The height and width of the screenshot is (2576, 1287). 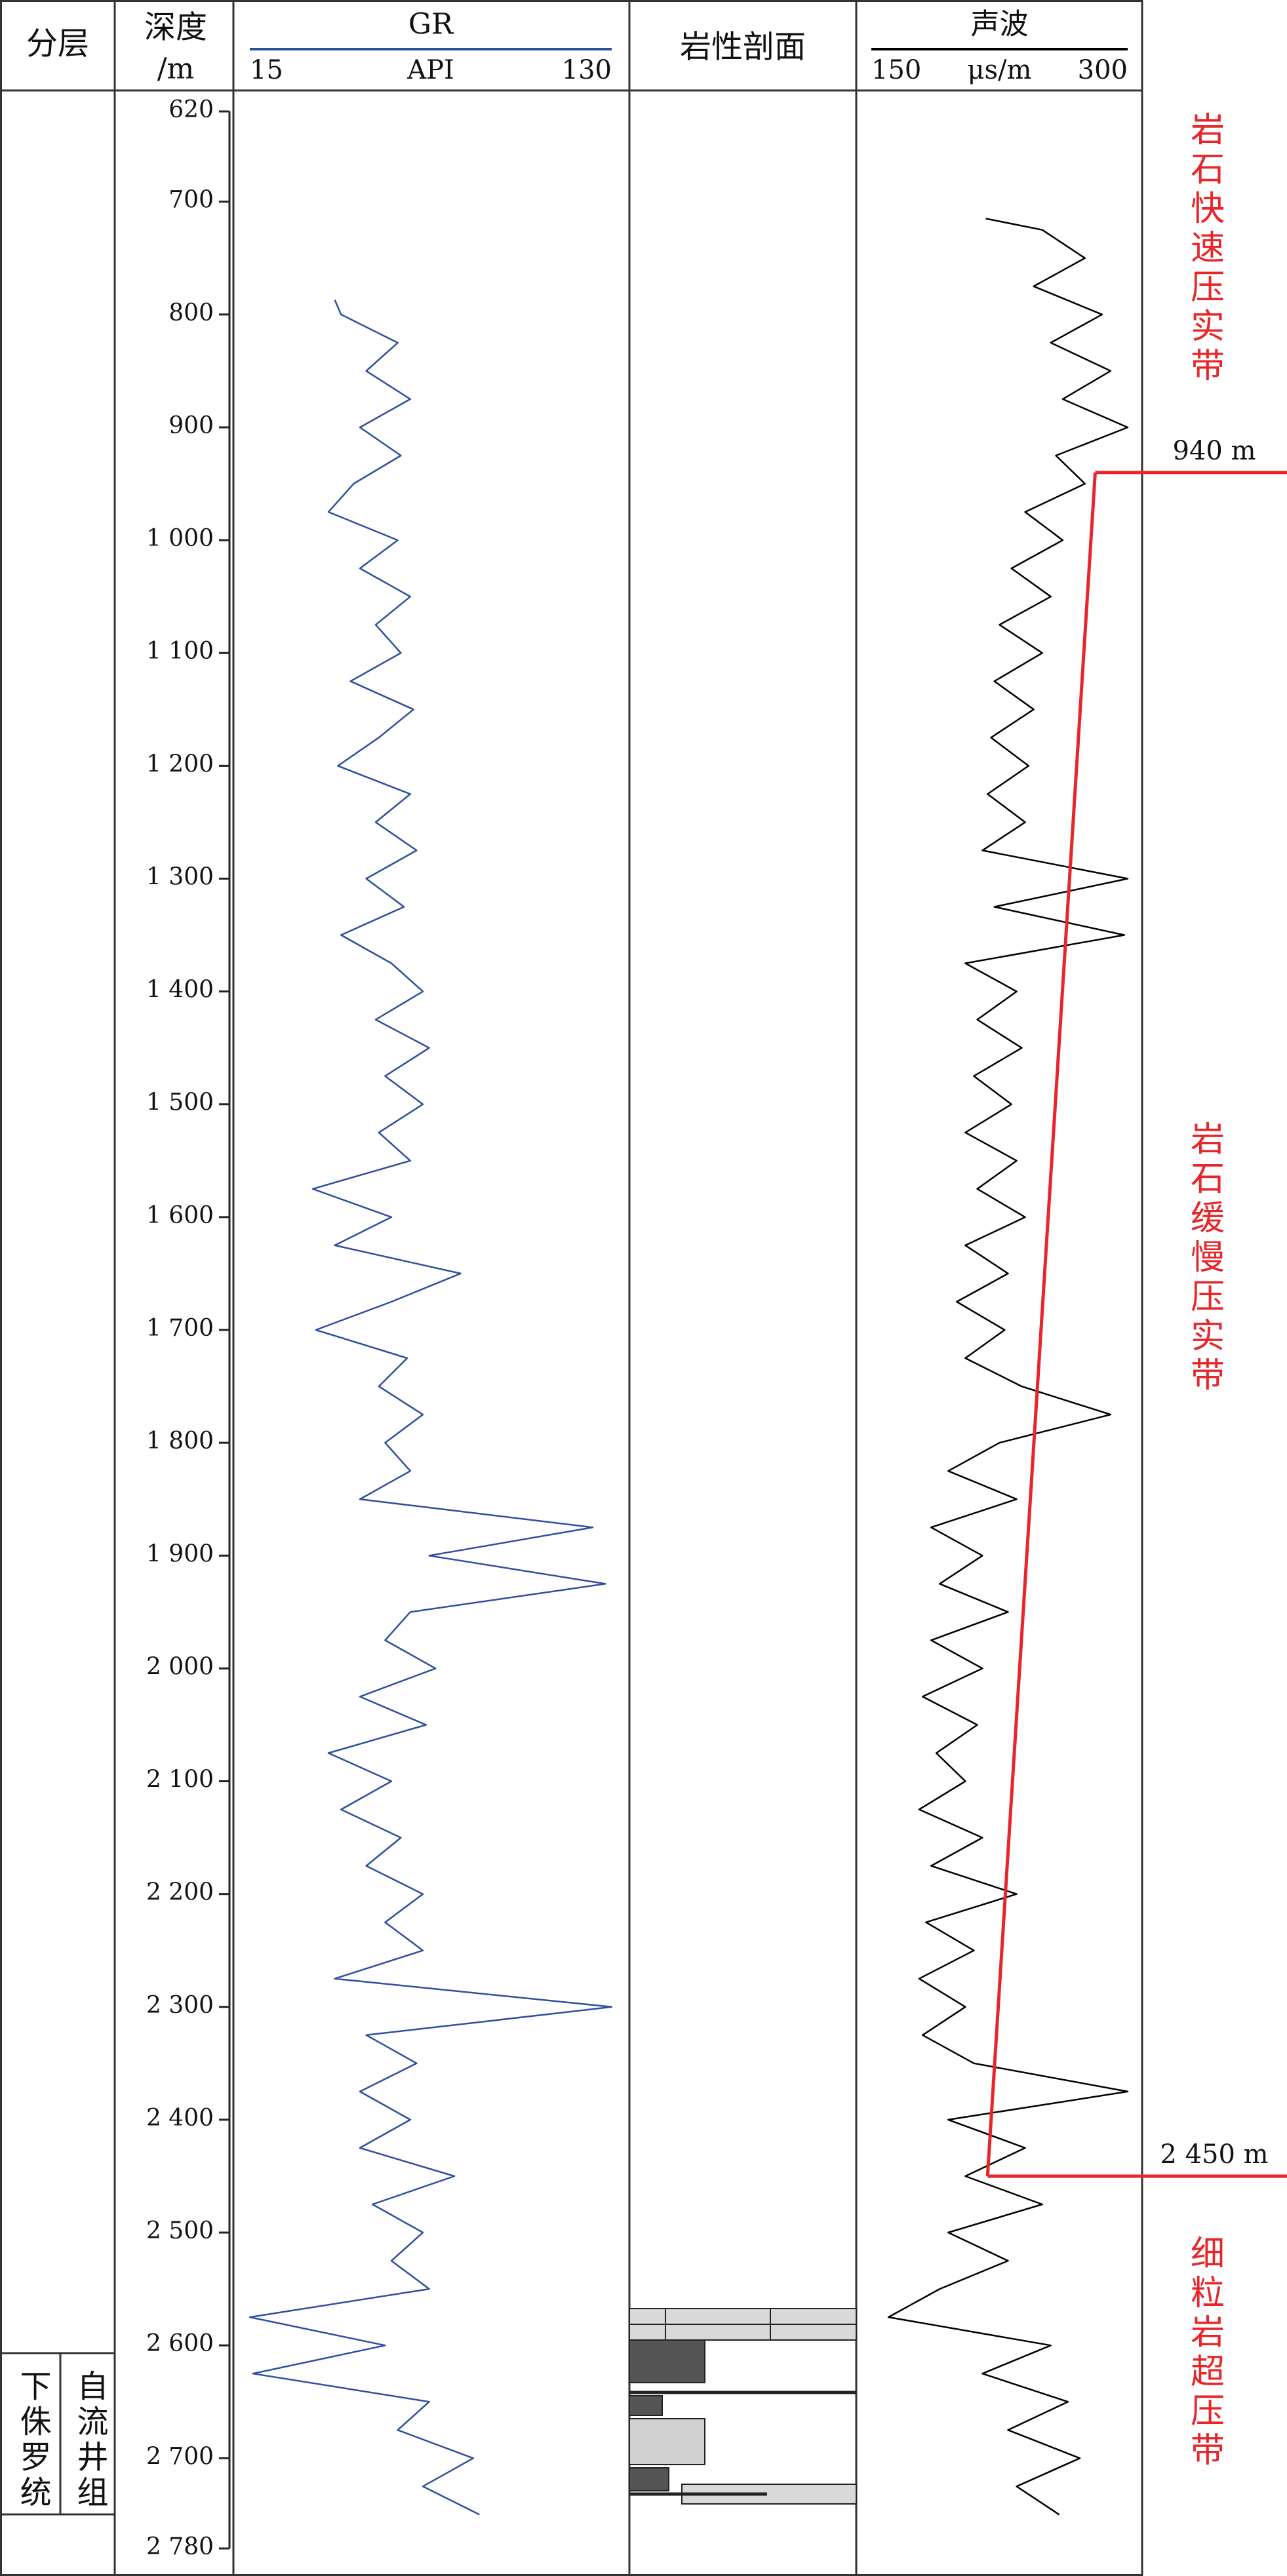 What do you see at coordinates (743, 47) in the screenshot?
I see `lithology-header: 岩性剖面` at bounding box center [743, 47].